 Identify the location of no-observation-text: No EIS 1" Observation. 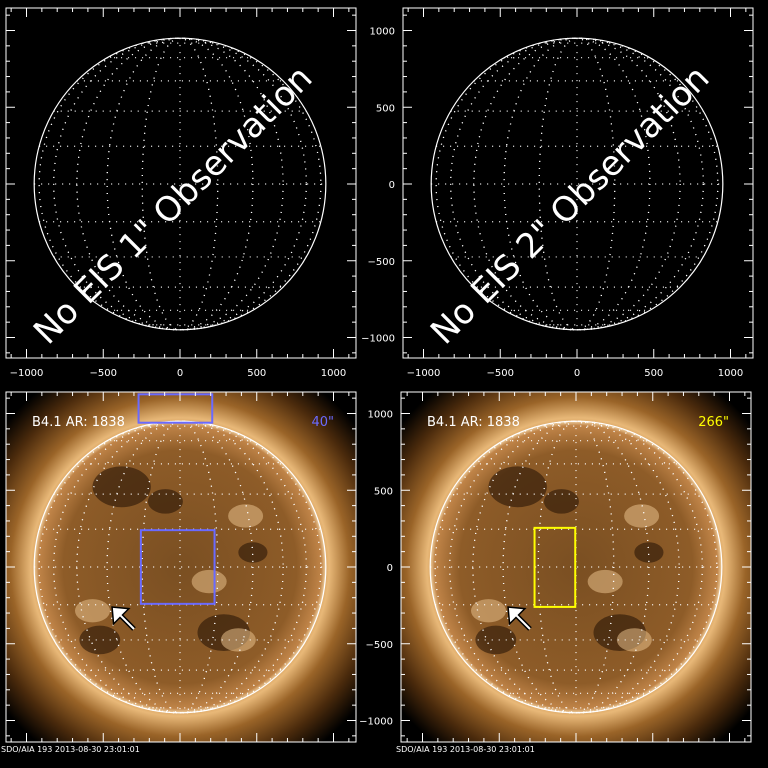
(173, 205).